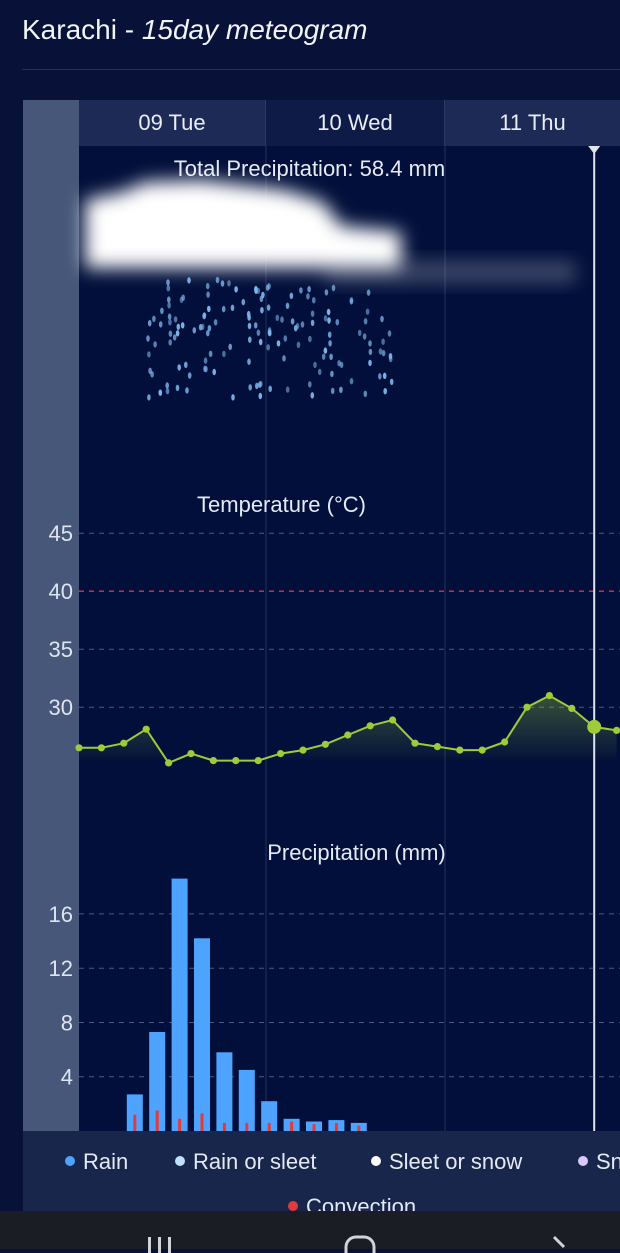 Image resolution: width=620 pixels, height=1253 pixels. What do you see at coordinates (172, 123) in the screenshot?
I see `day-header-tue: 09 Tue` at bounding box center [172, 123].